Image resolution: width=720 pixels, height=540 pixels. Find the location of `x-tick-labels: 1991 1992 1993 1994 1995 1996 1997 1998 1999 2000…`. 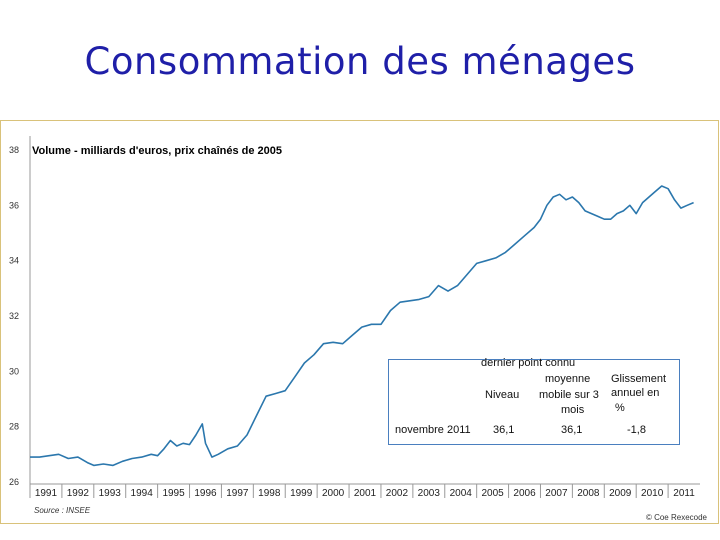

x-tick-labels: 1991 1992 1993 1994 1995 1996 1997 1998 1999 2000… is located at coordinates (362, 491).